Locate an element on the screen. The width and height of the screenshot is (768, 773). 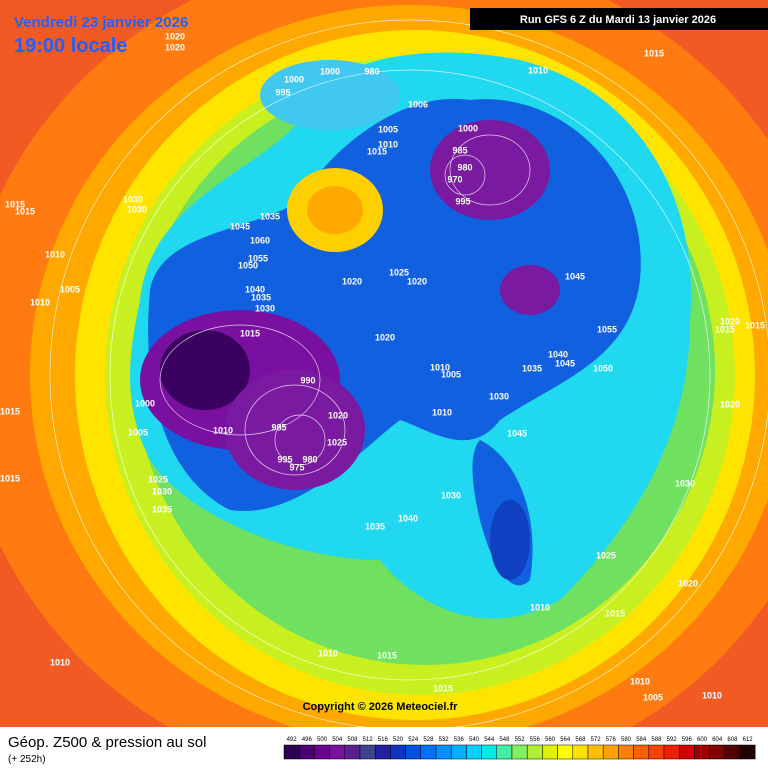
legend-label: 548 is located at coordinates (504, 740).